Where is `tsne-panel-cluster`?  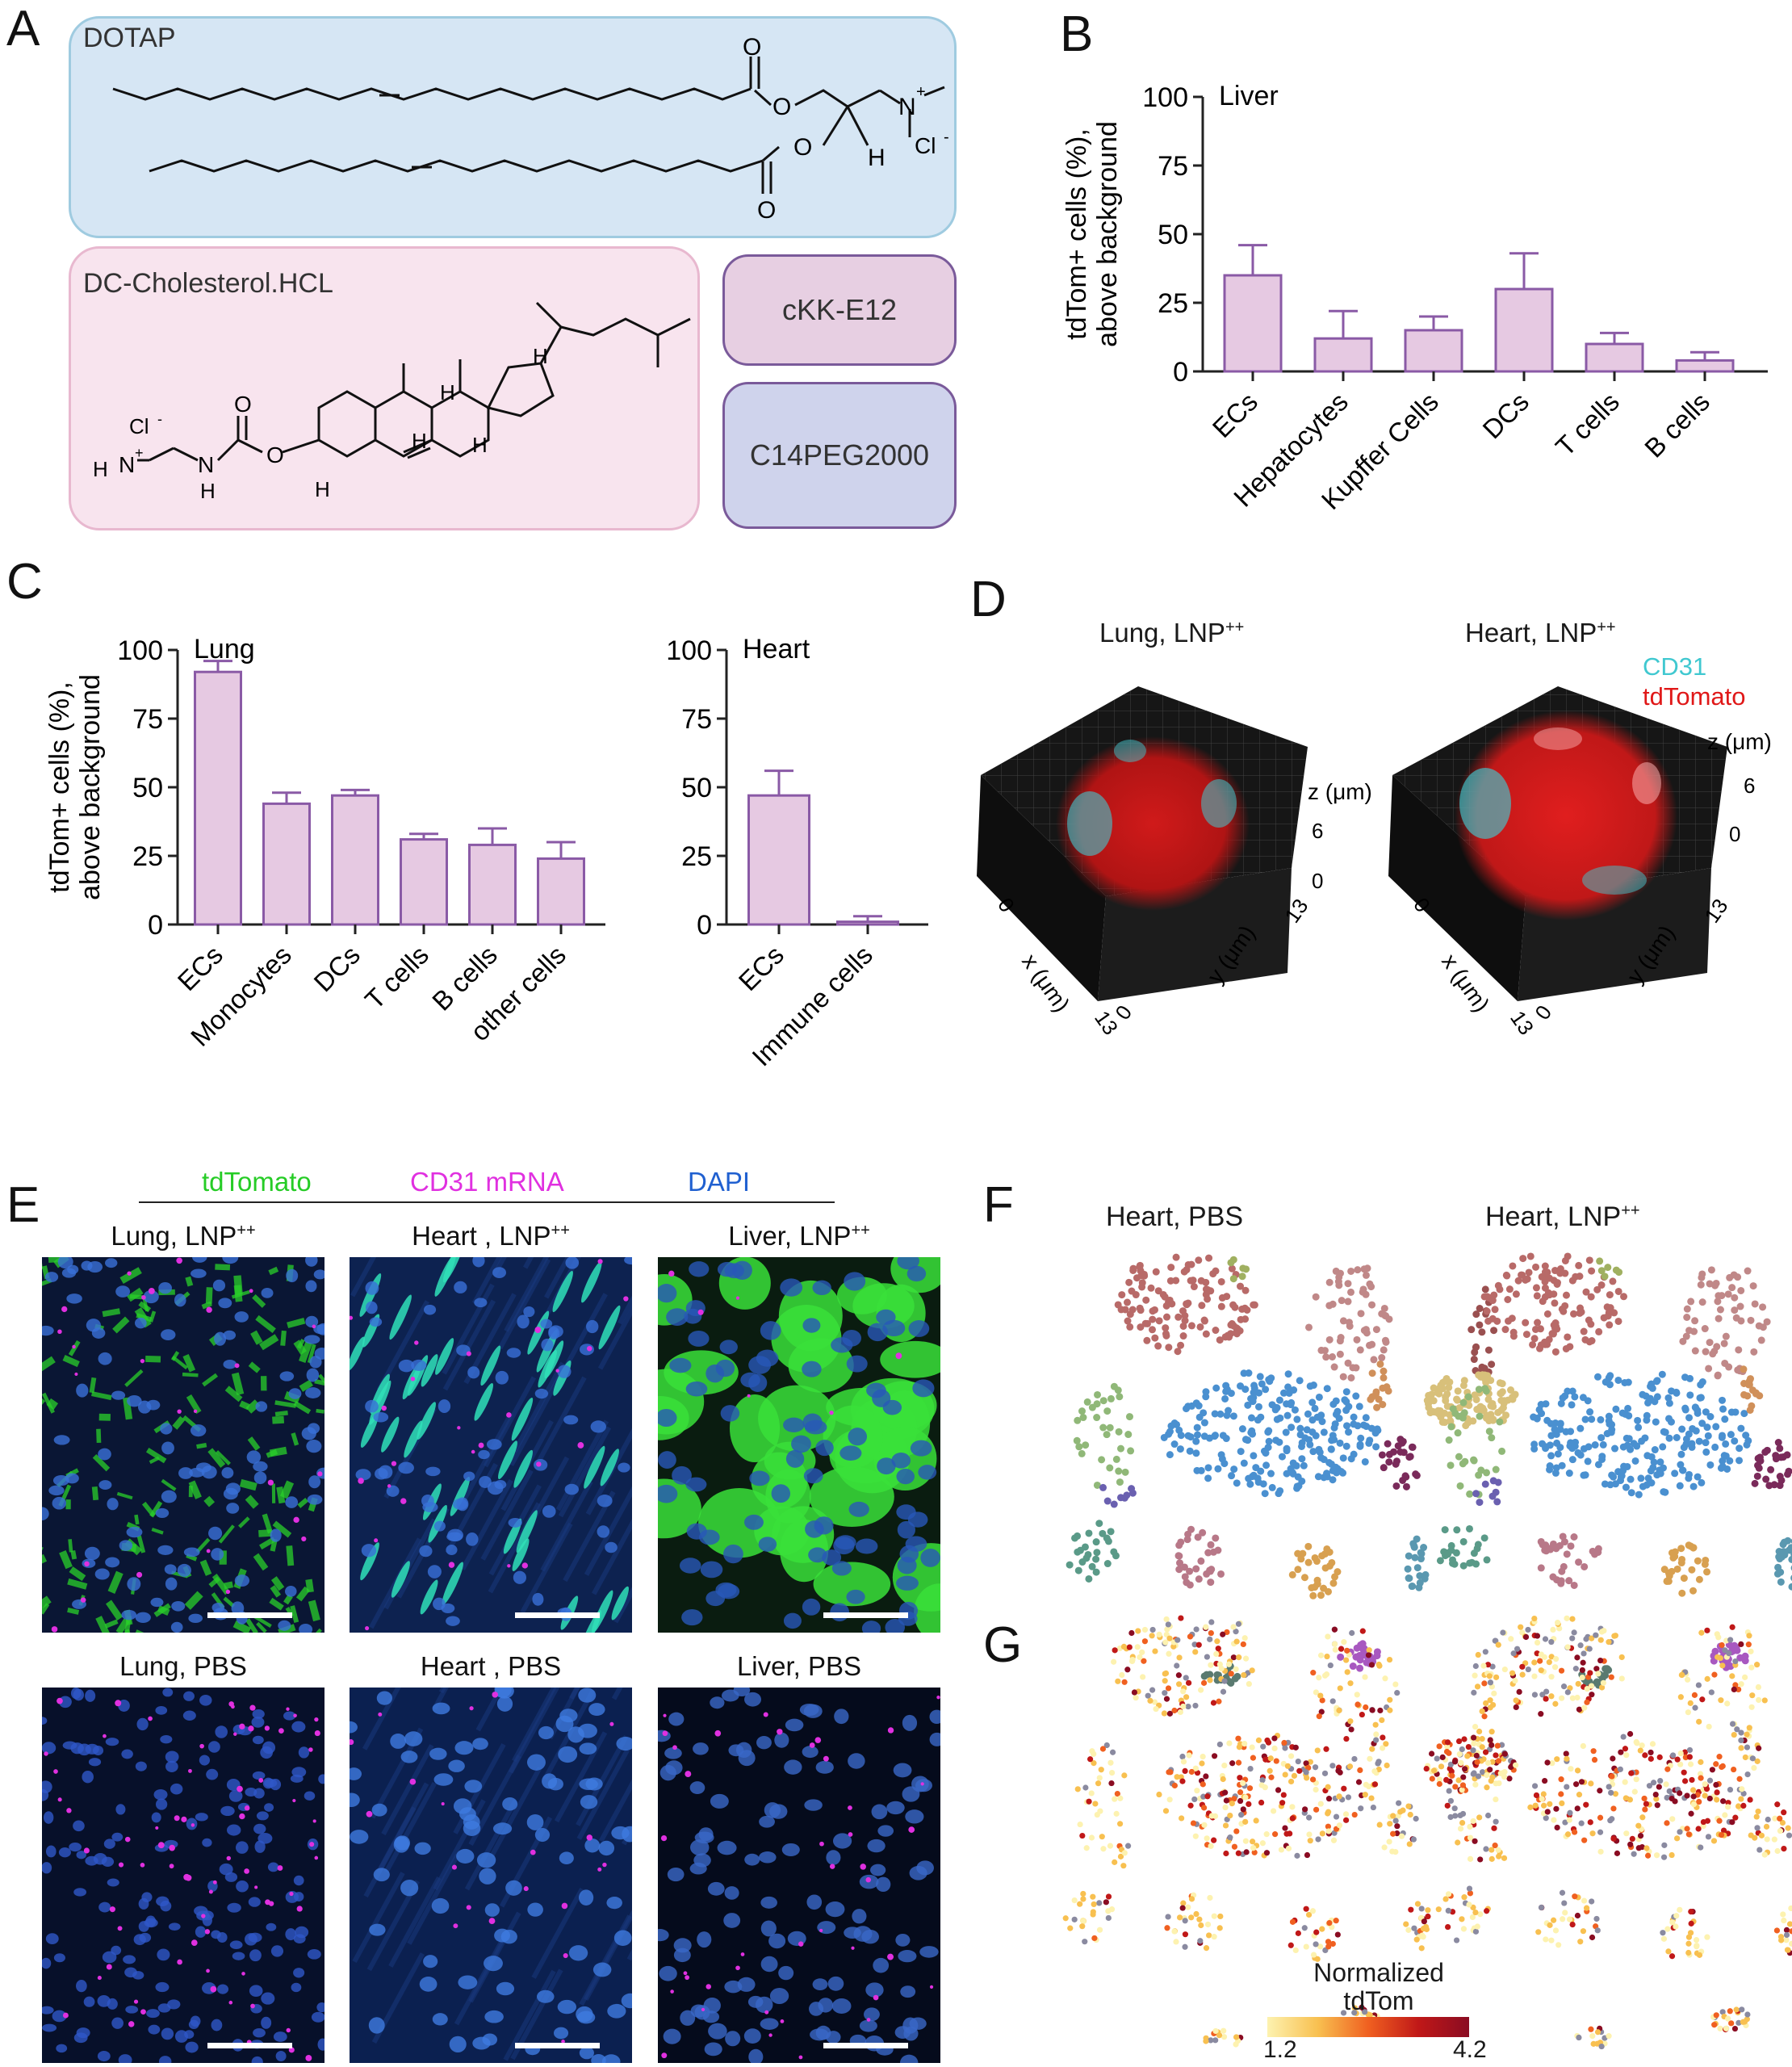 tsne-panel-cluster is located at coordinates (1292, 1470).